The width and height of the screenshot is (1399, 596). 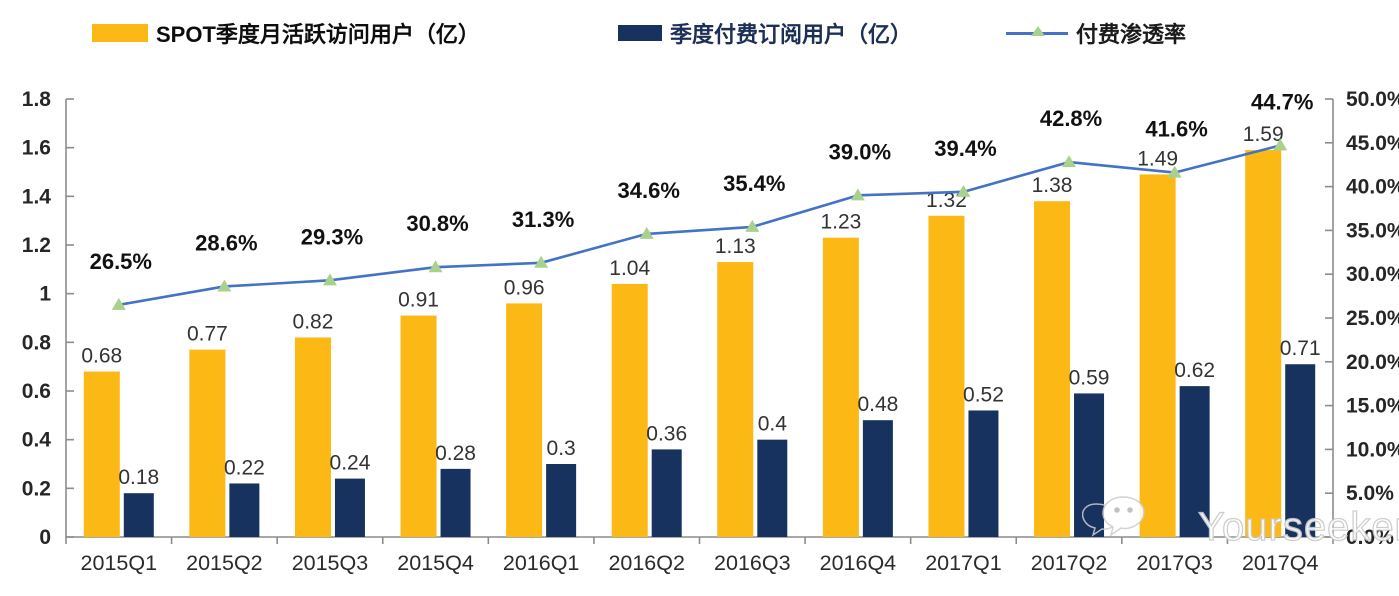 I want to click on left-axis-tick-label: 0.6, so click(x=36, y=391).